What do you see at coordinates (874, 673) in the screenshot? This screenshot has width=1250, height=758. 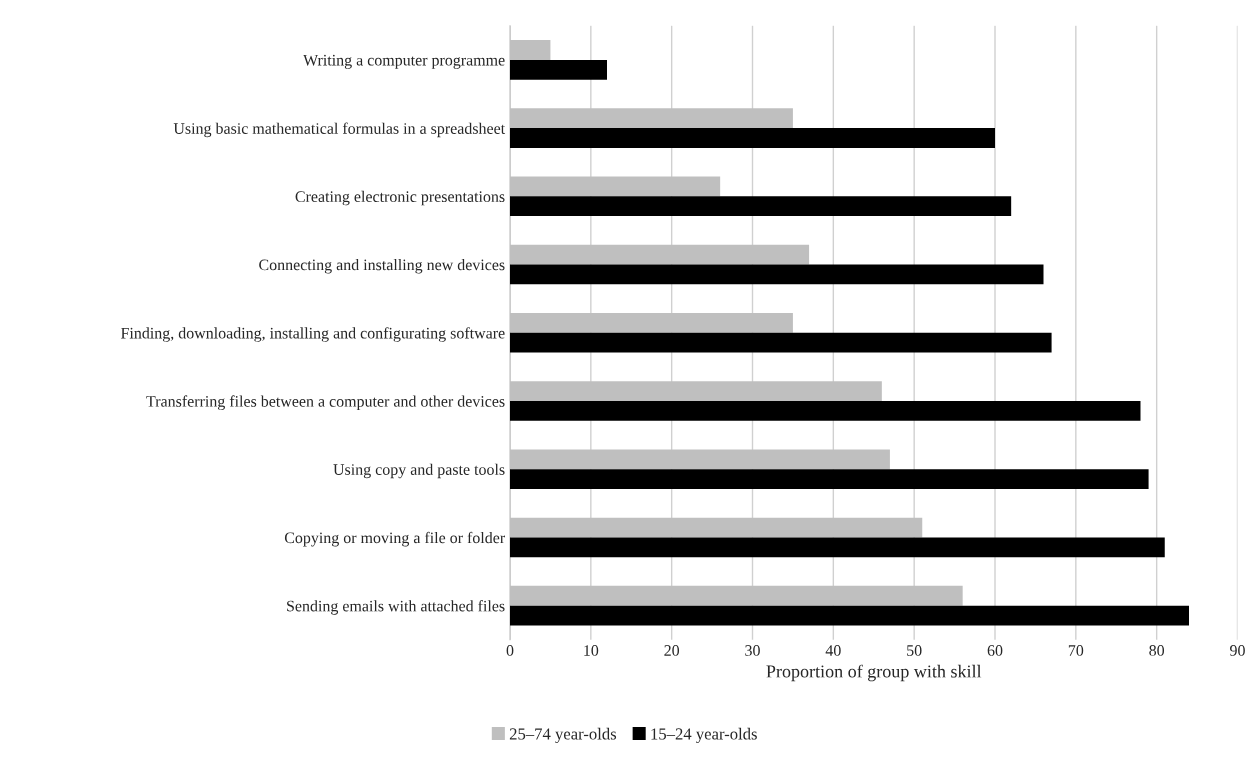 I see `x-axis-title: Proportion of group with skill` at bounding box center [874, 673].